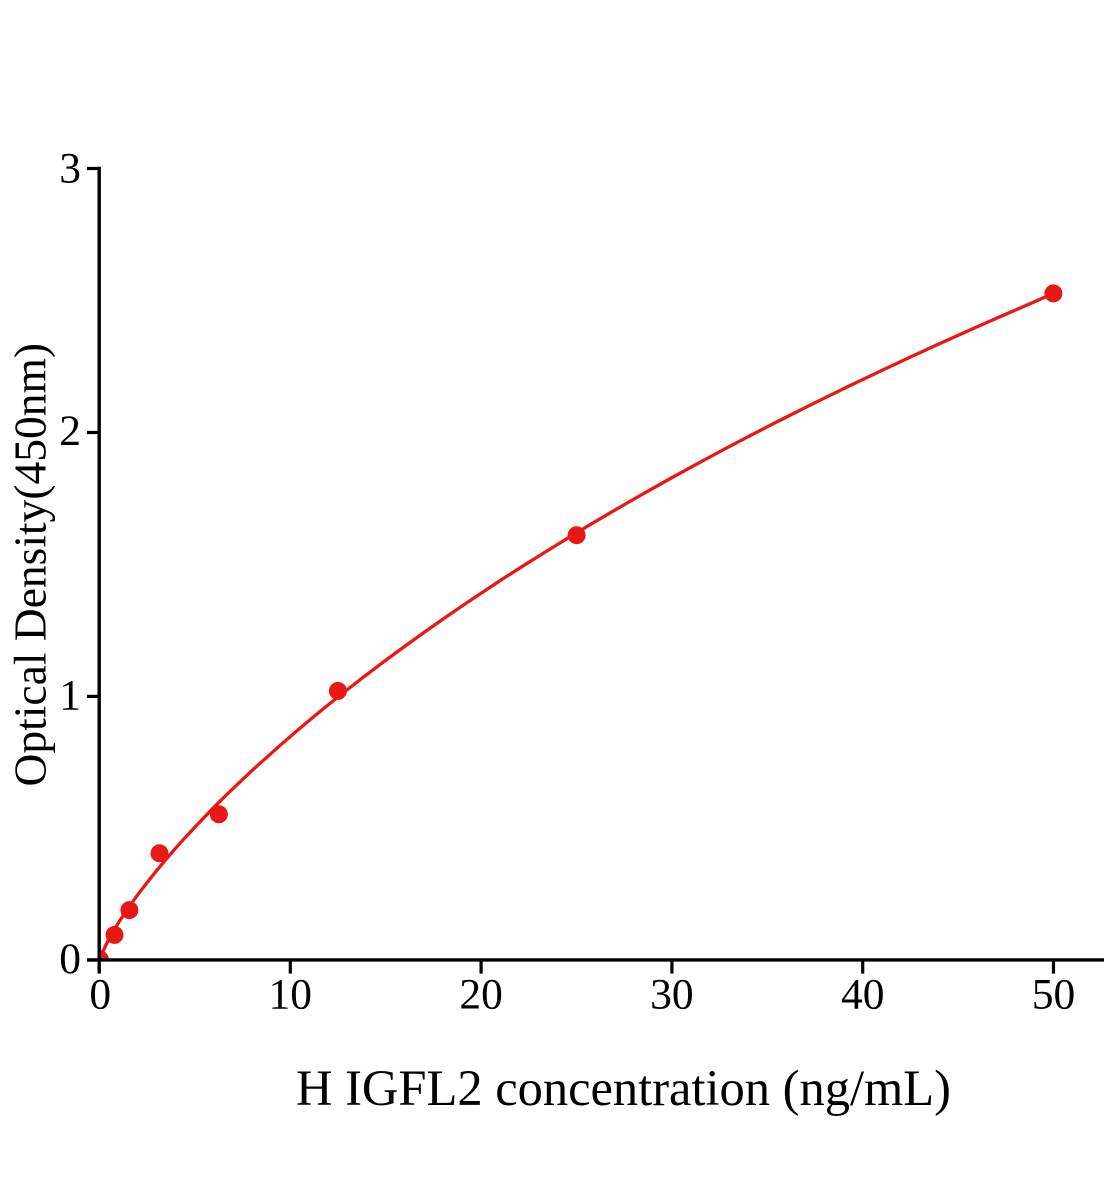  Describe the element at coordinates (481, 994) in the screenshot. I see `svg-text: 20` at that location.